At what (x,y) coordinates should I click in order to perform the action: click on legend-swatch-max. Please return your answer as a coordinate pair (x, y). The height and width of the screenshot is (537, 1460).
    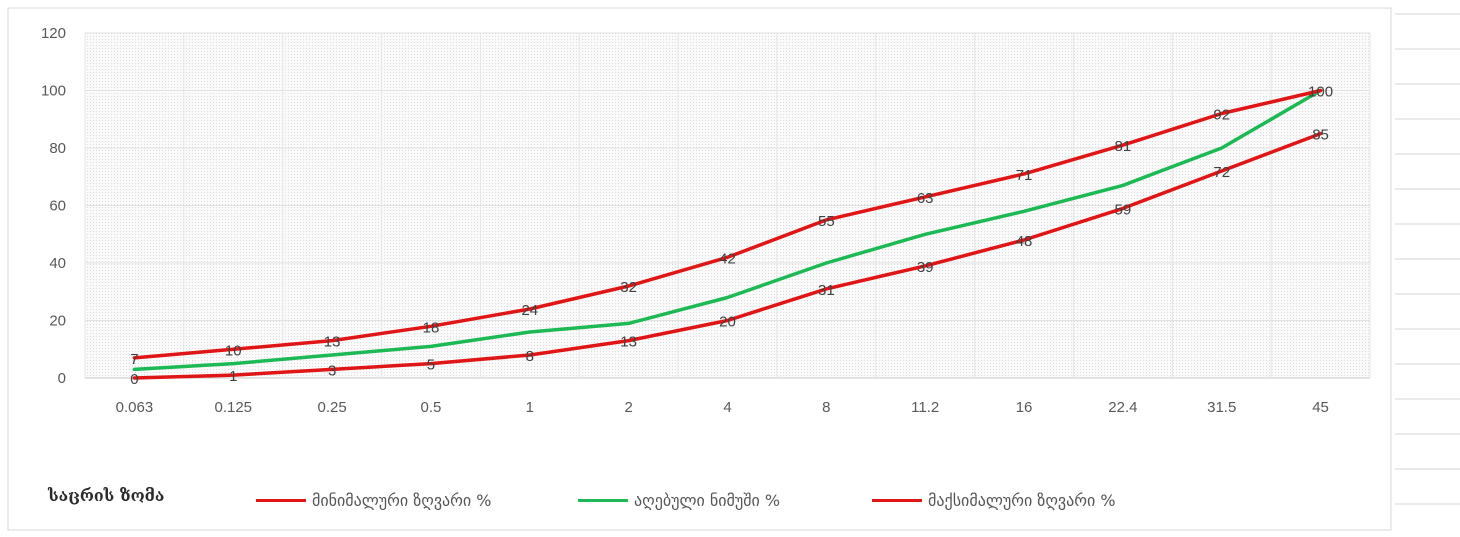
    Looking at the image, I should click on (897, 500).